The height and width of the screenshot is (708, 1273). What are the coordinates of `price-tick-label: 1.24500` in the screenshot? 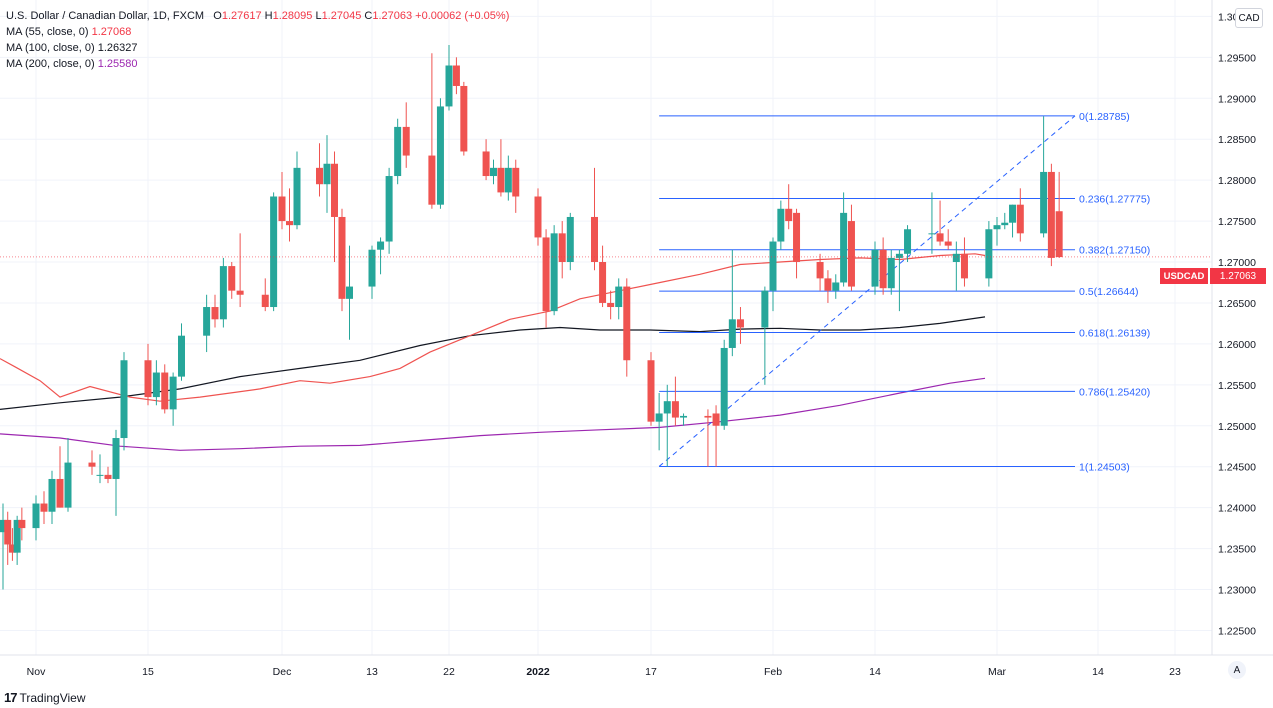 It's located at (1237, 468).